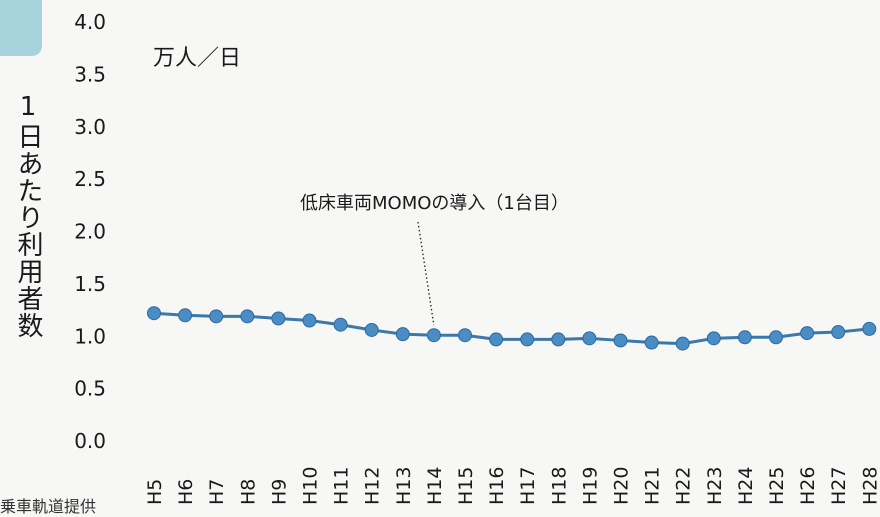  I want to click on corner-tab, so click(21, 28).